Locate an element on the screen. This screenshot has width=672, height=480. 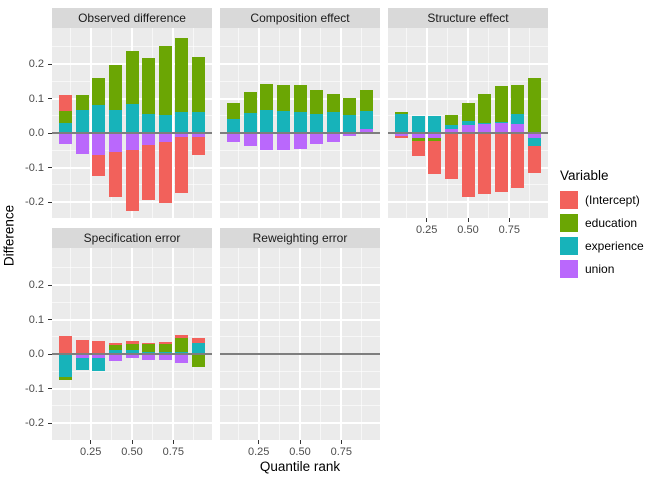
facet-strip-title: Reweighting error is located at coordinates (300, 238).